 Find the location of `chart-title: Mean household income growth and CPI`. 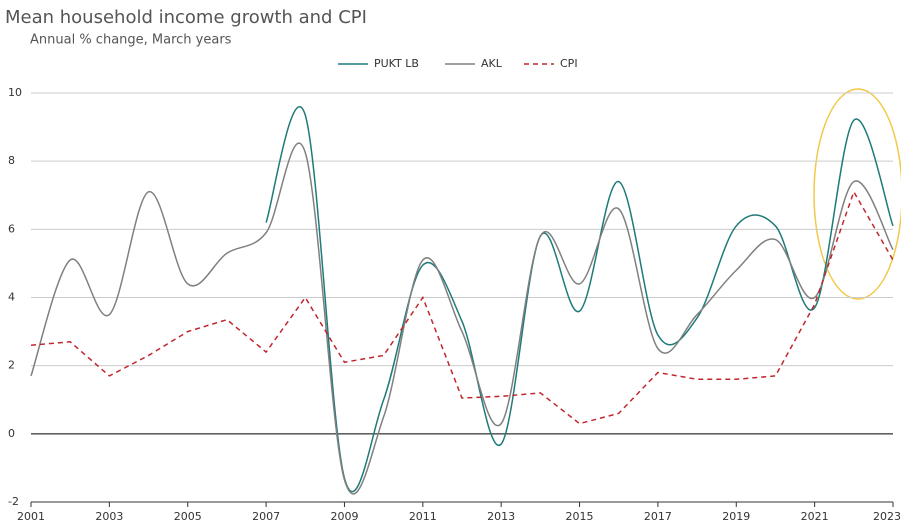

chart-title: Mean household income growth and CPI is located at coordinates (186, 17).